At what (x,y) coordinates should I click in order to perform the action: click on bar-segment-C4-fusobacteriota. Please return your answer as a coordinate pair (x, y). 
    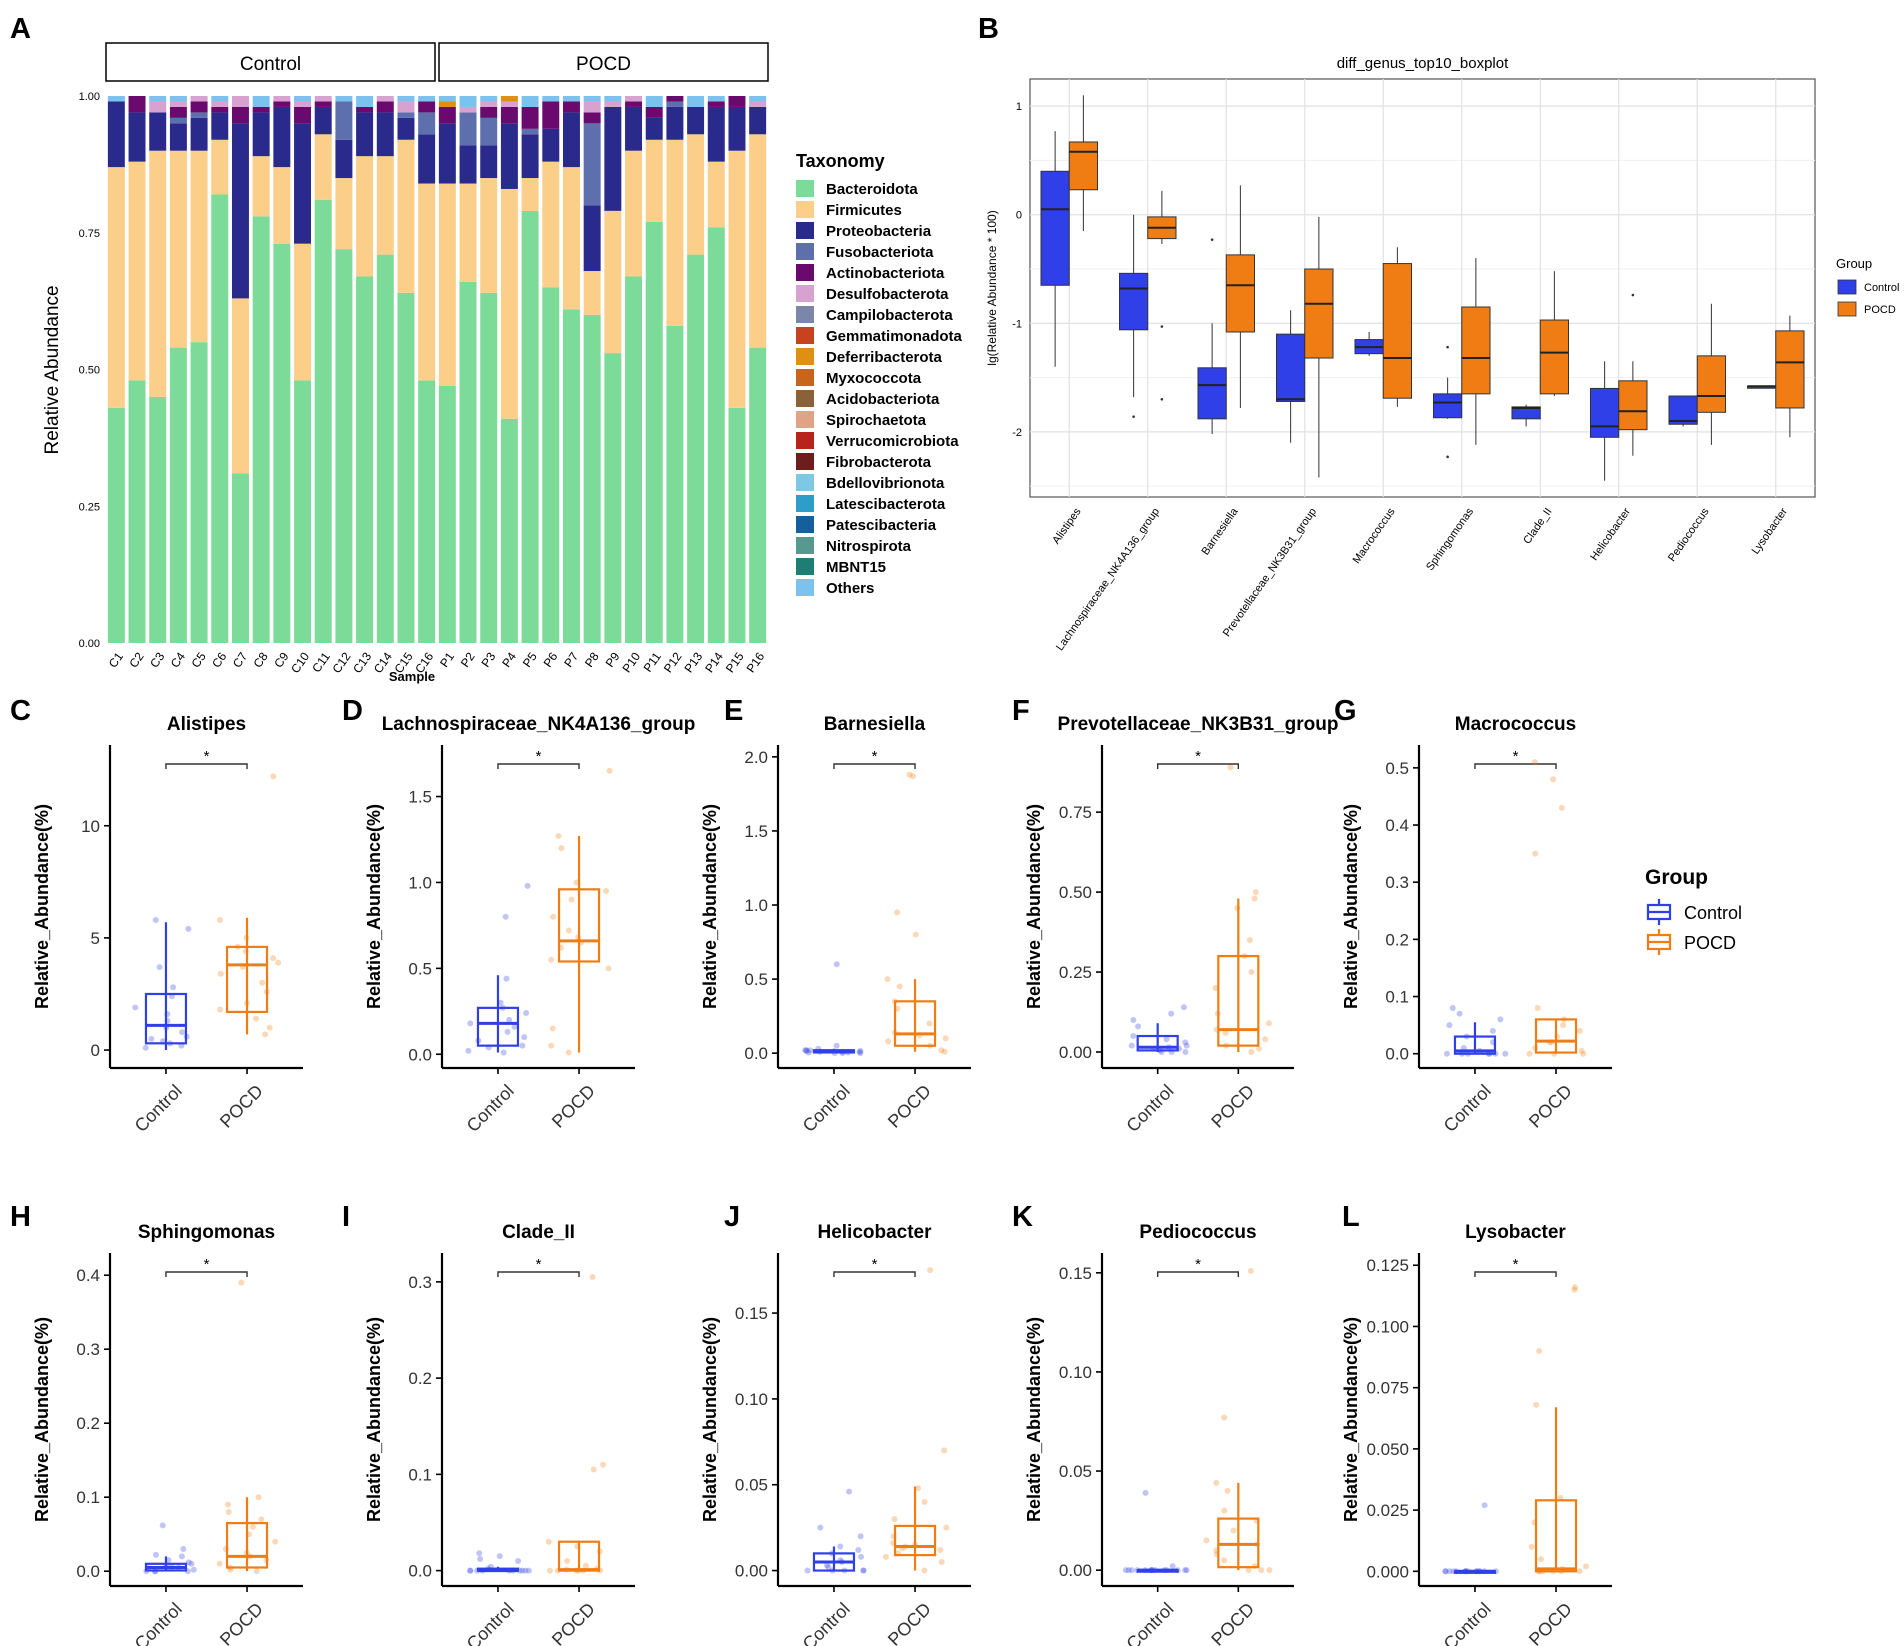
    Looking at the image, I should click on (178, 120).